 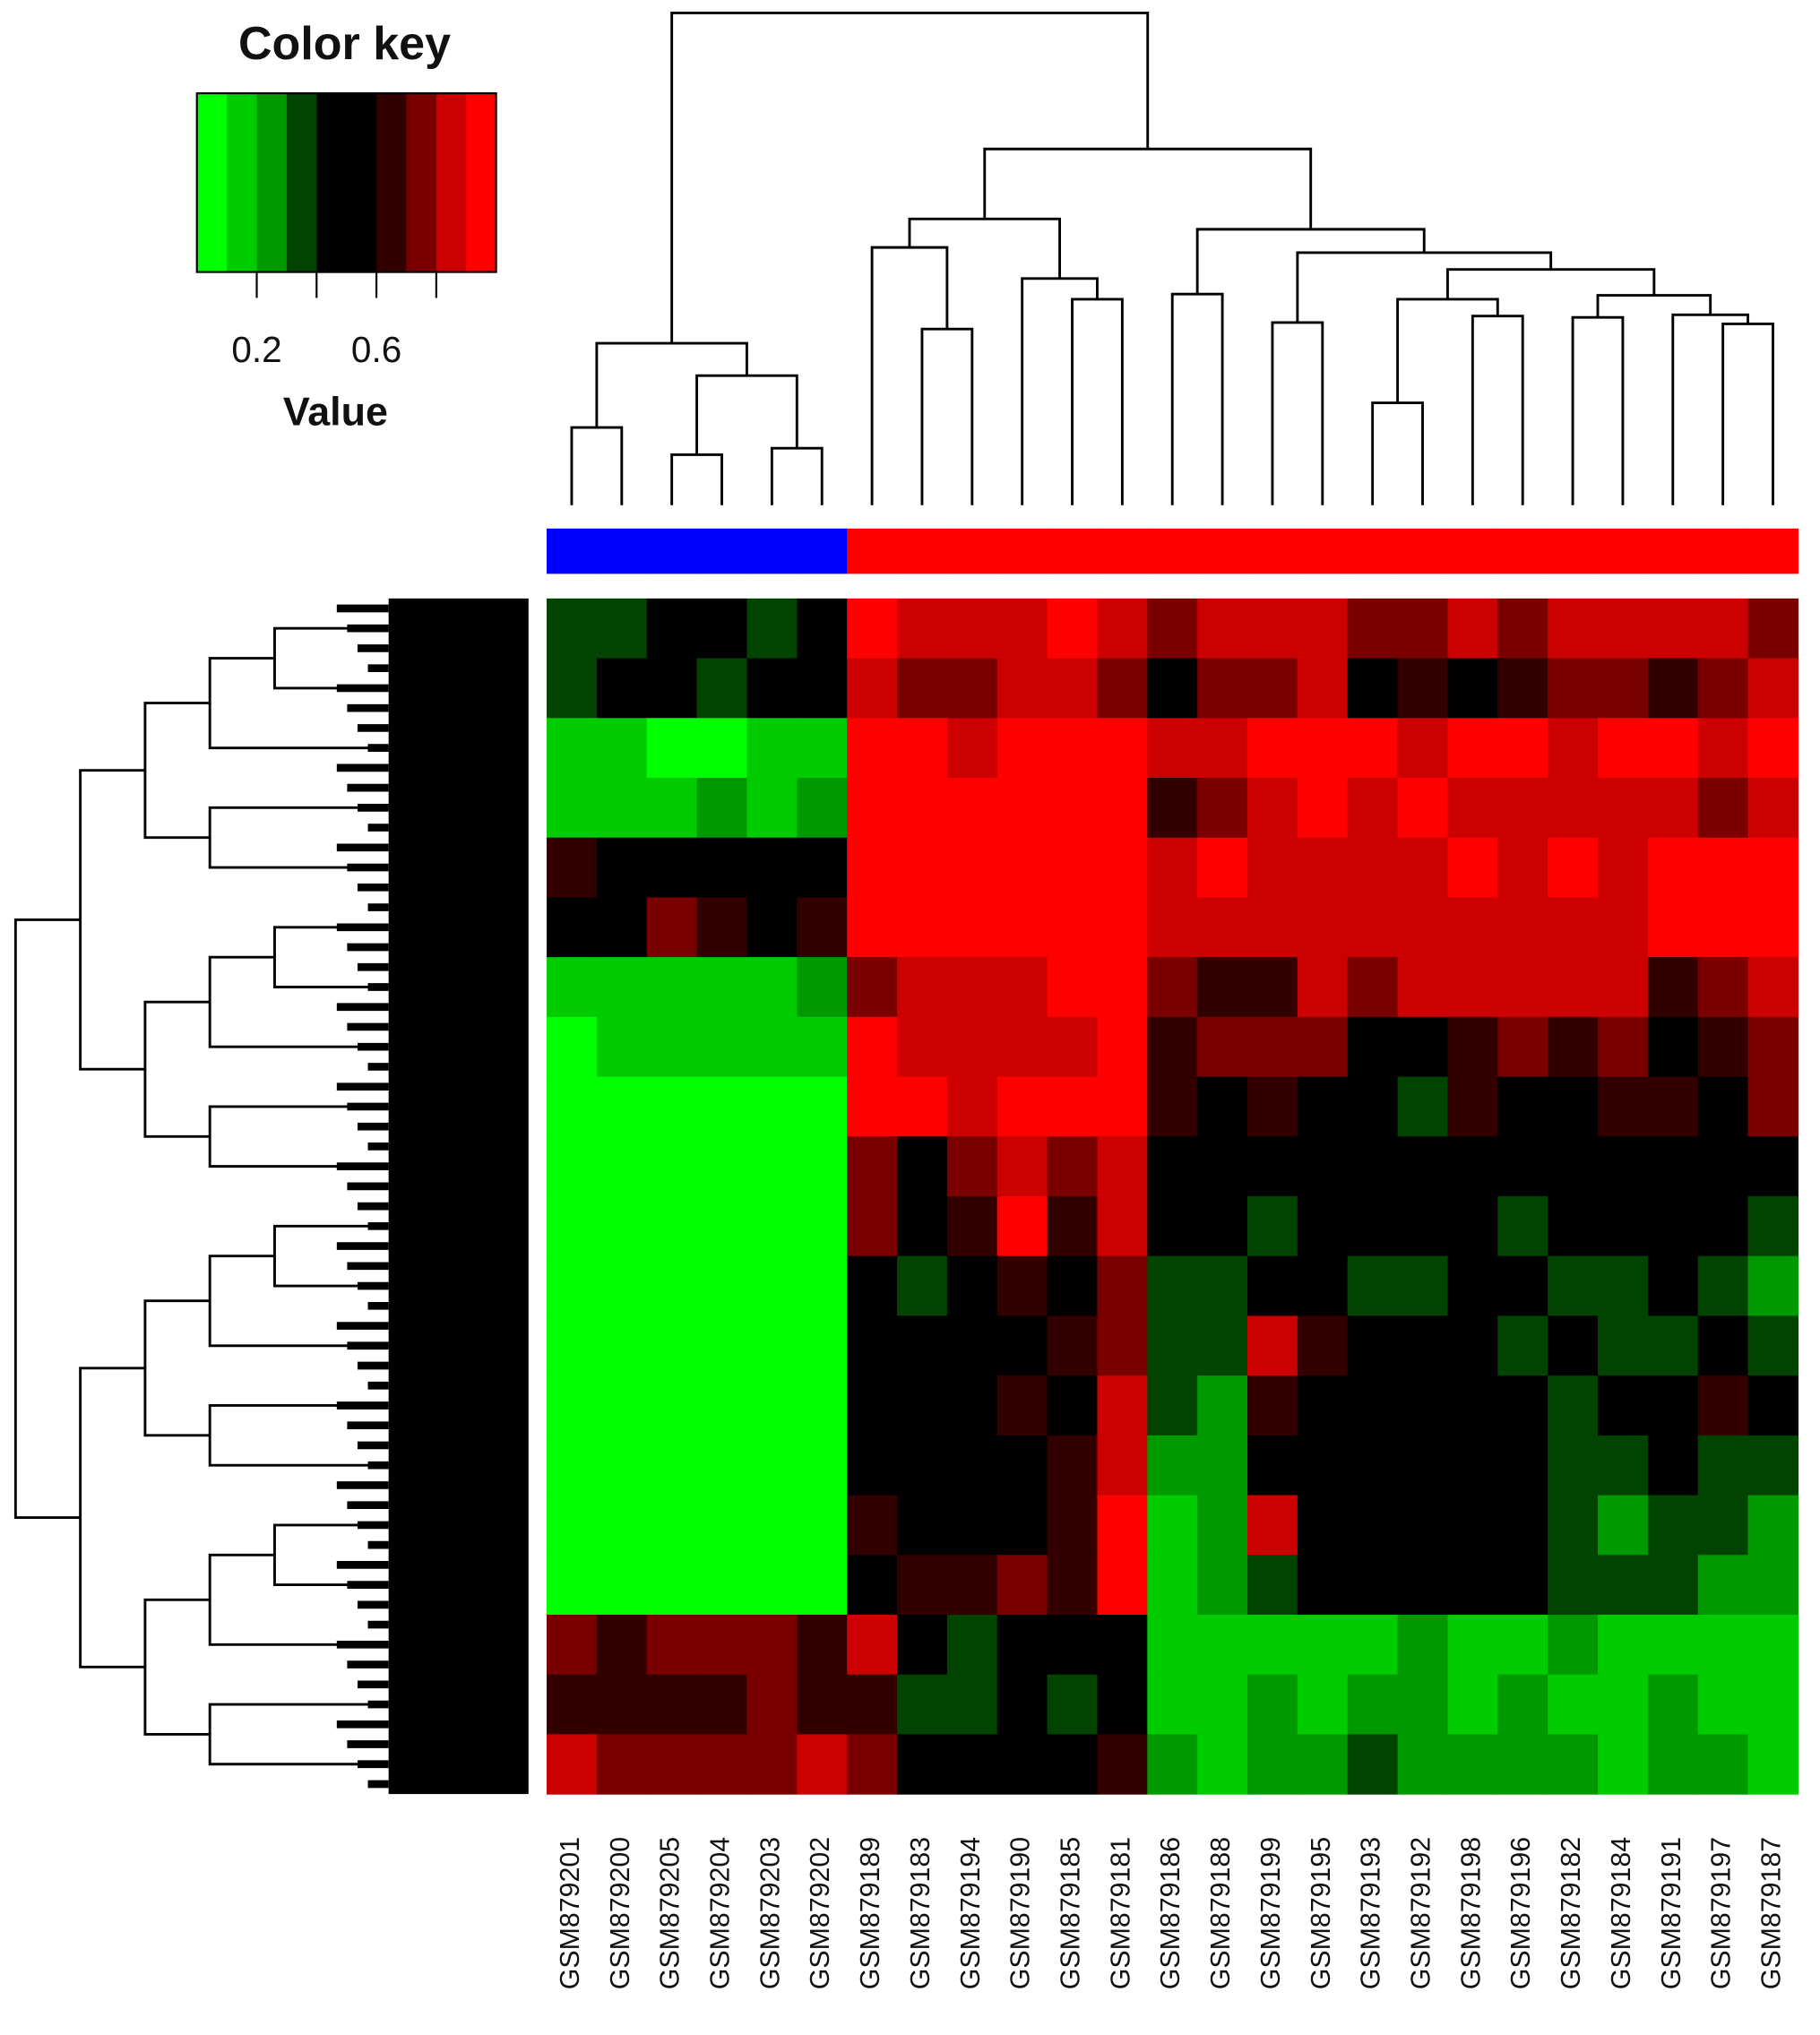 What do you see at coordinates (820, 1913) in the screenshot?
I see `column-label: GSM879202` at bounding box center [820, 1913].